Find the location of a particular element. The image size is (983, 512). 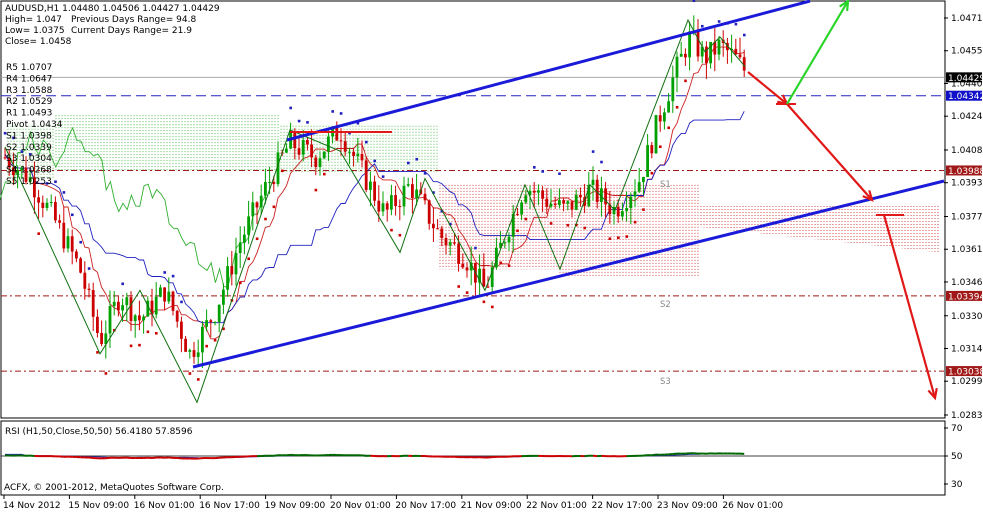

time-tick-label: 16 Nov 17:00 is located at coordinates (229, 506).